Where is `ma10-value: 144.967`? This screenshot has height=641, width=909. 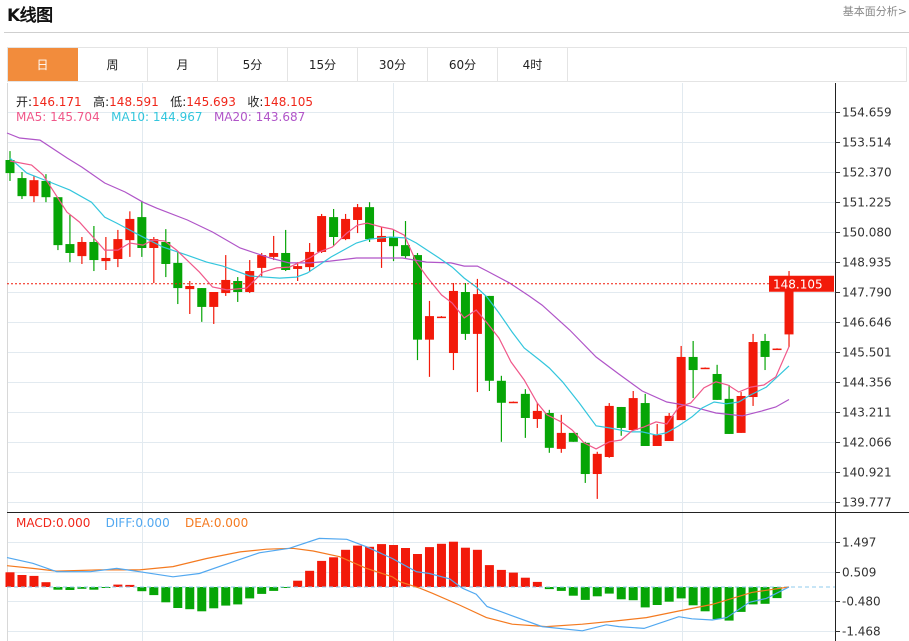 ma10-value: 144.967 is located at coordinates (177, 117).